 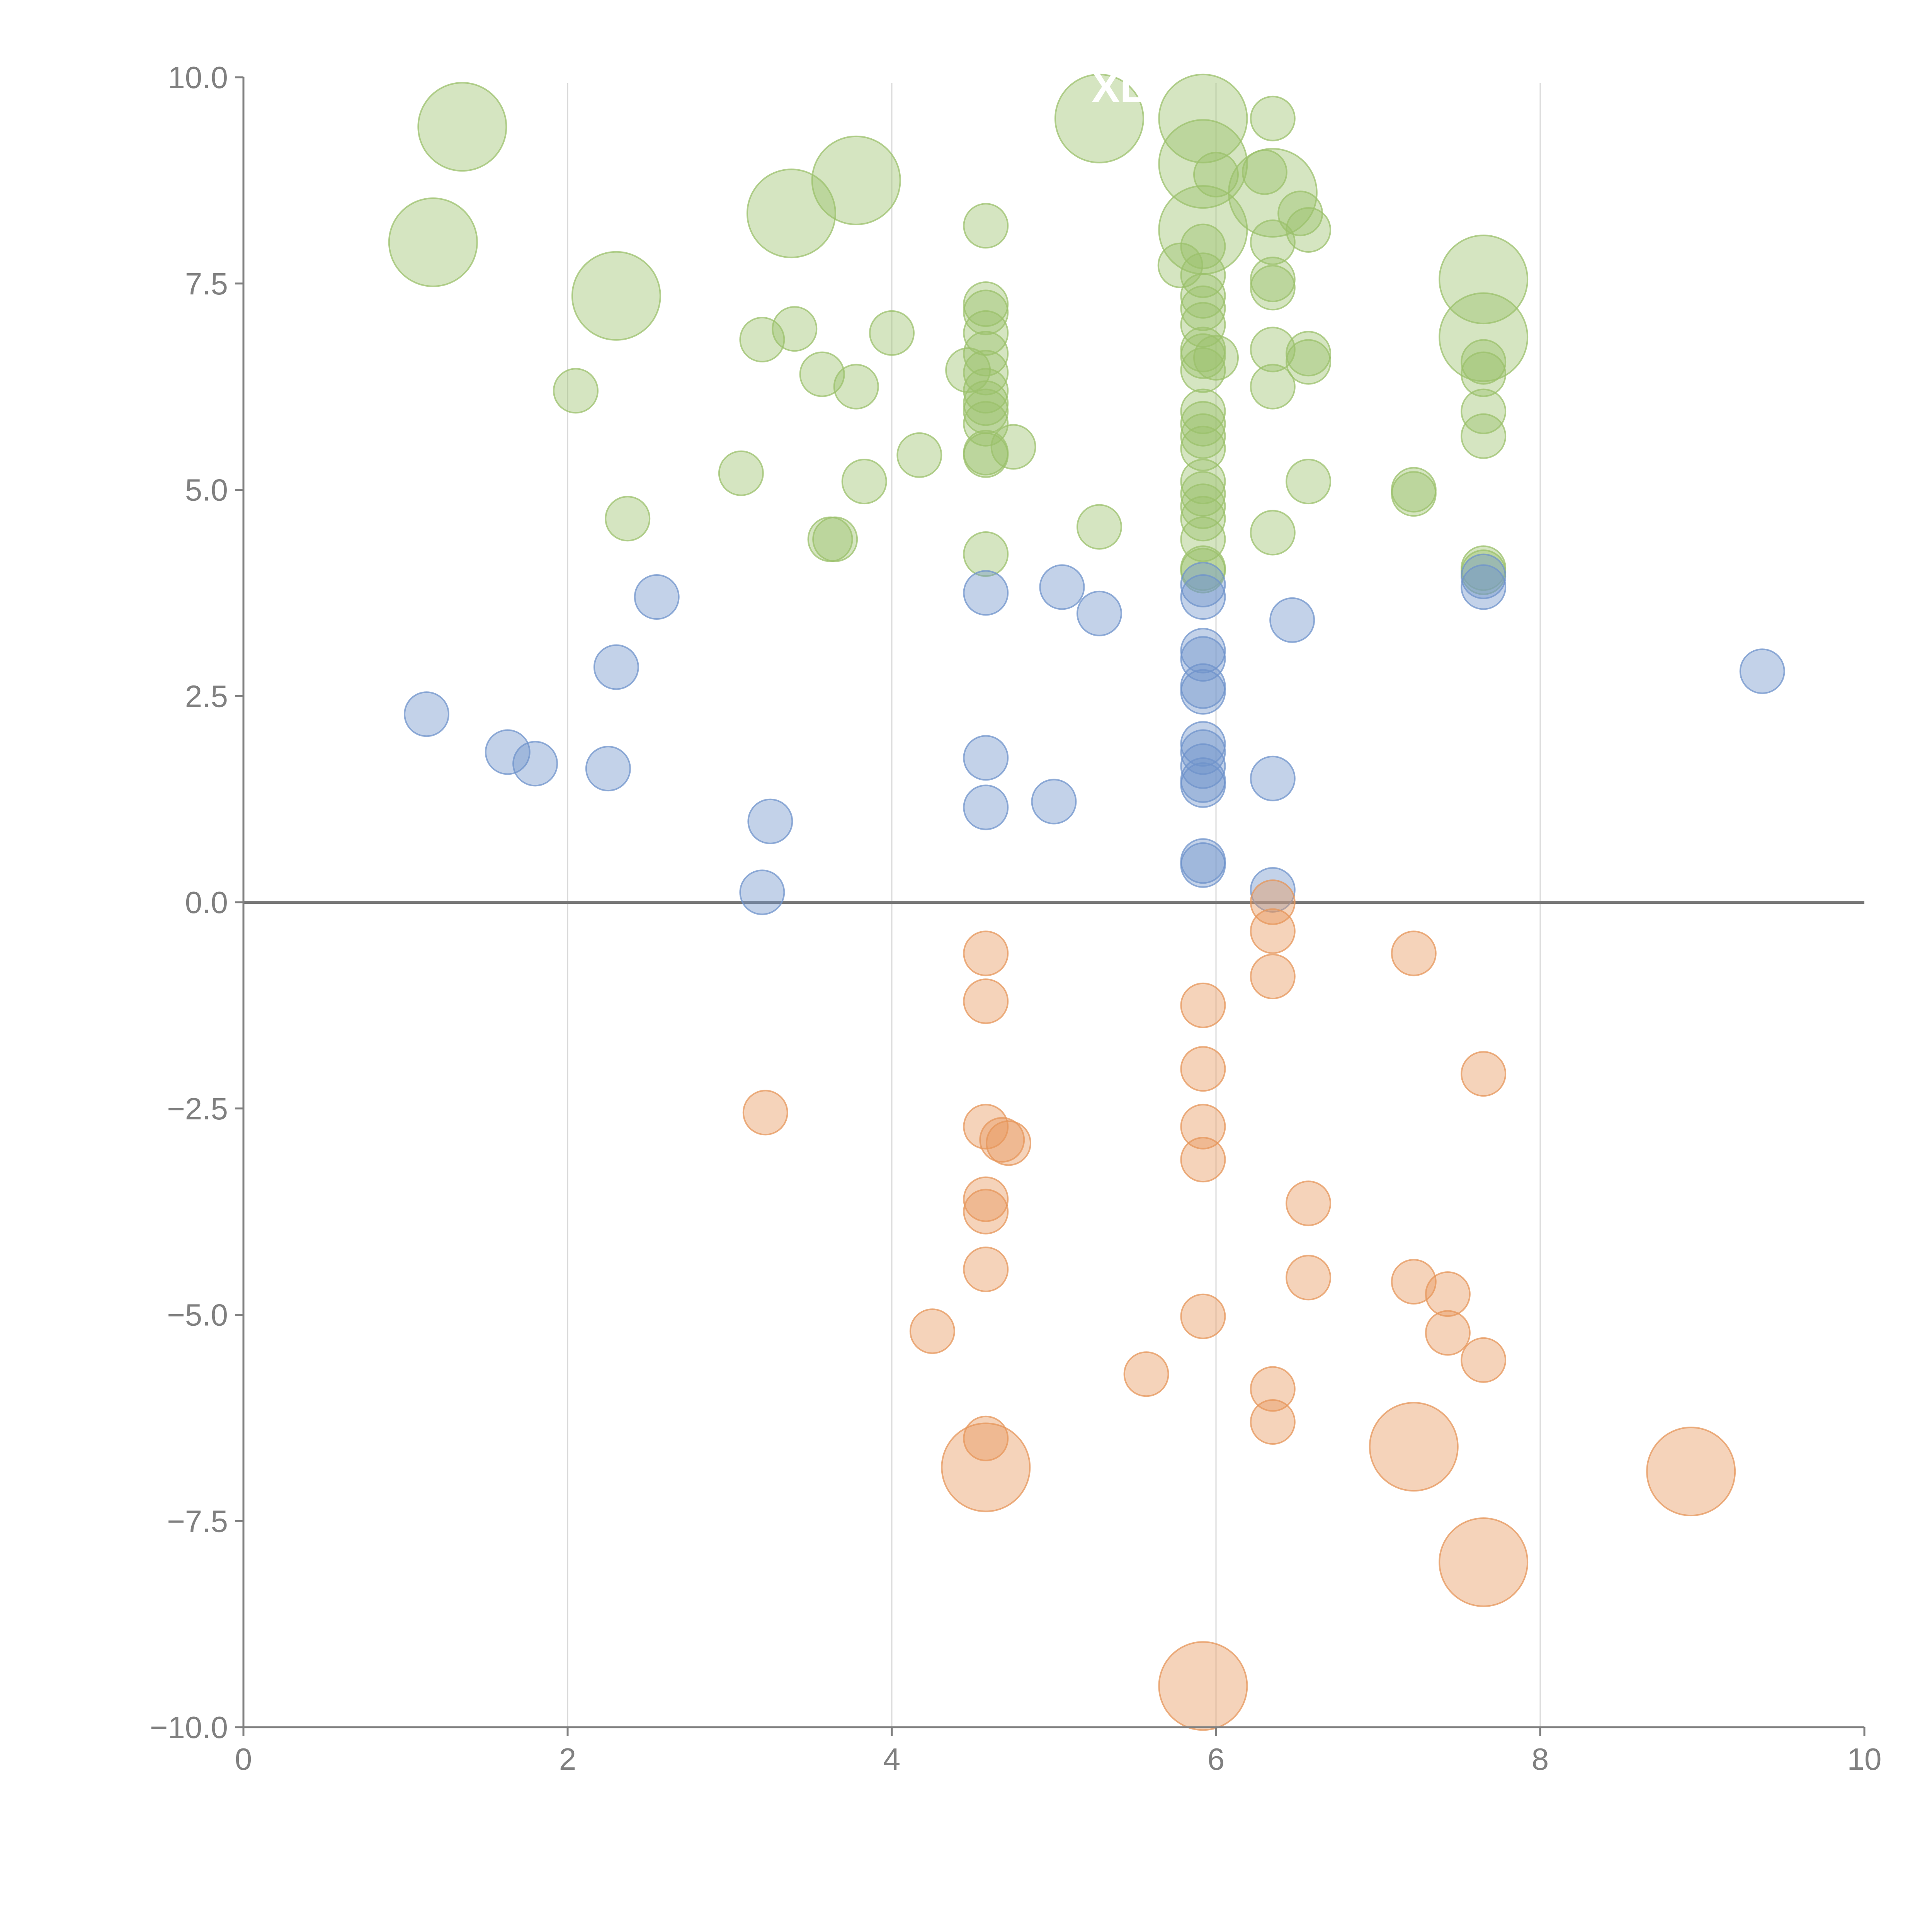 I want to click on x-tick-label: 6, so click(x=1217, y=1759).